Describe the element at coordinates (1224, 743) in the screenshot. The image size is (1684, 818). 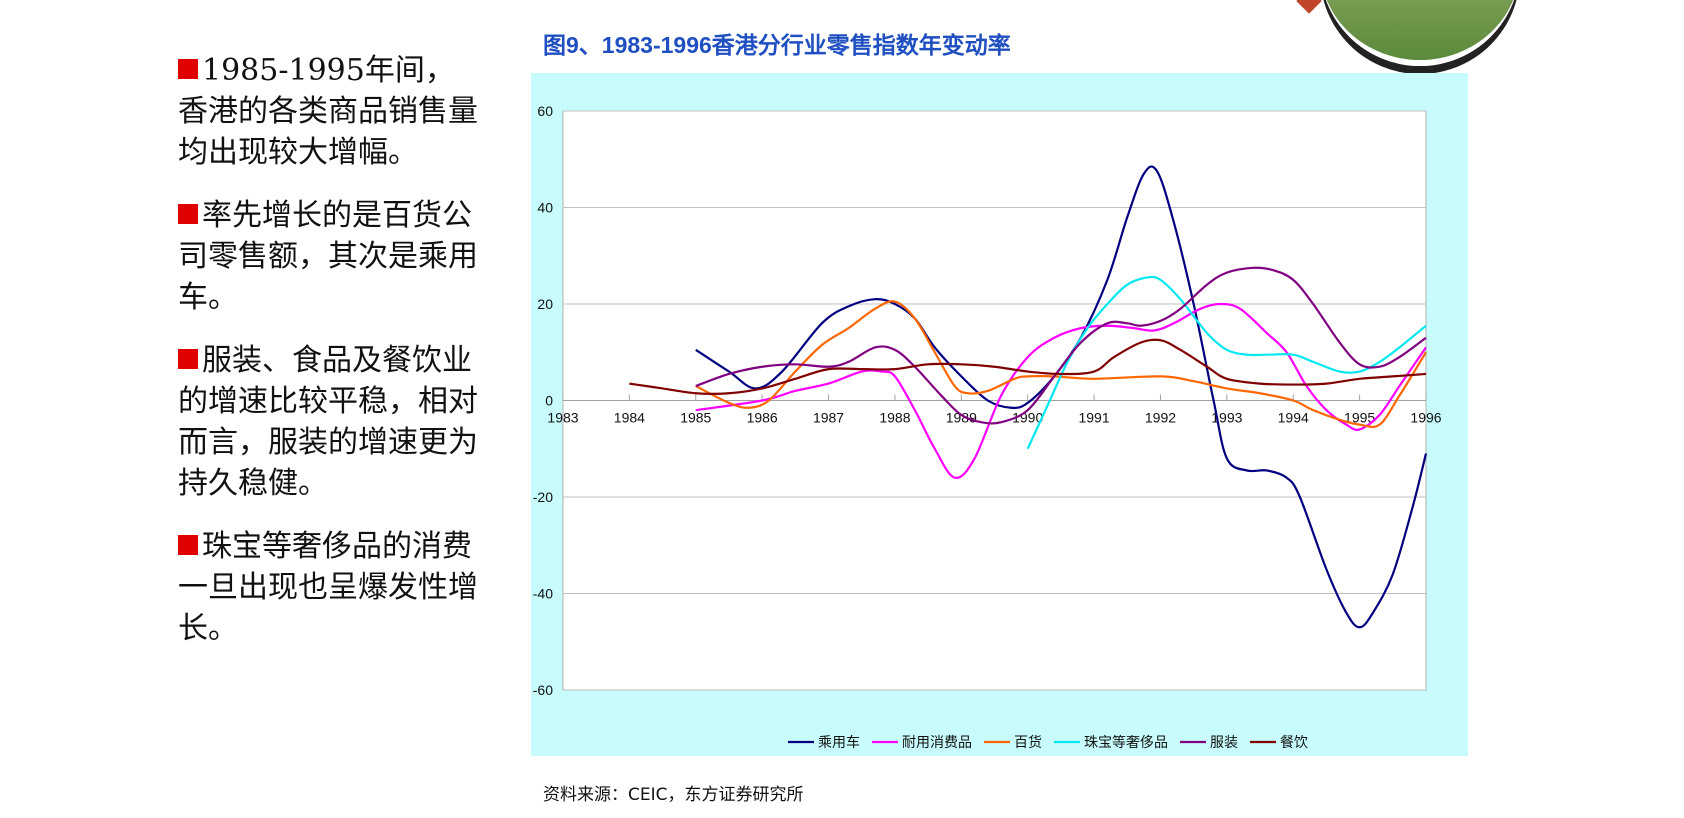
I see `legend-label: 服装` at that location.